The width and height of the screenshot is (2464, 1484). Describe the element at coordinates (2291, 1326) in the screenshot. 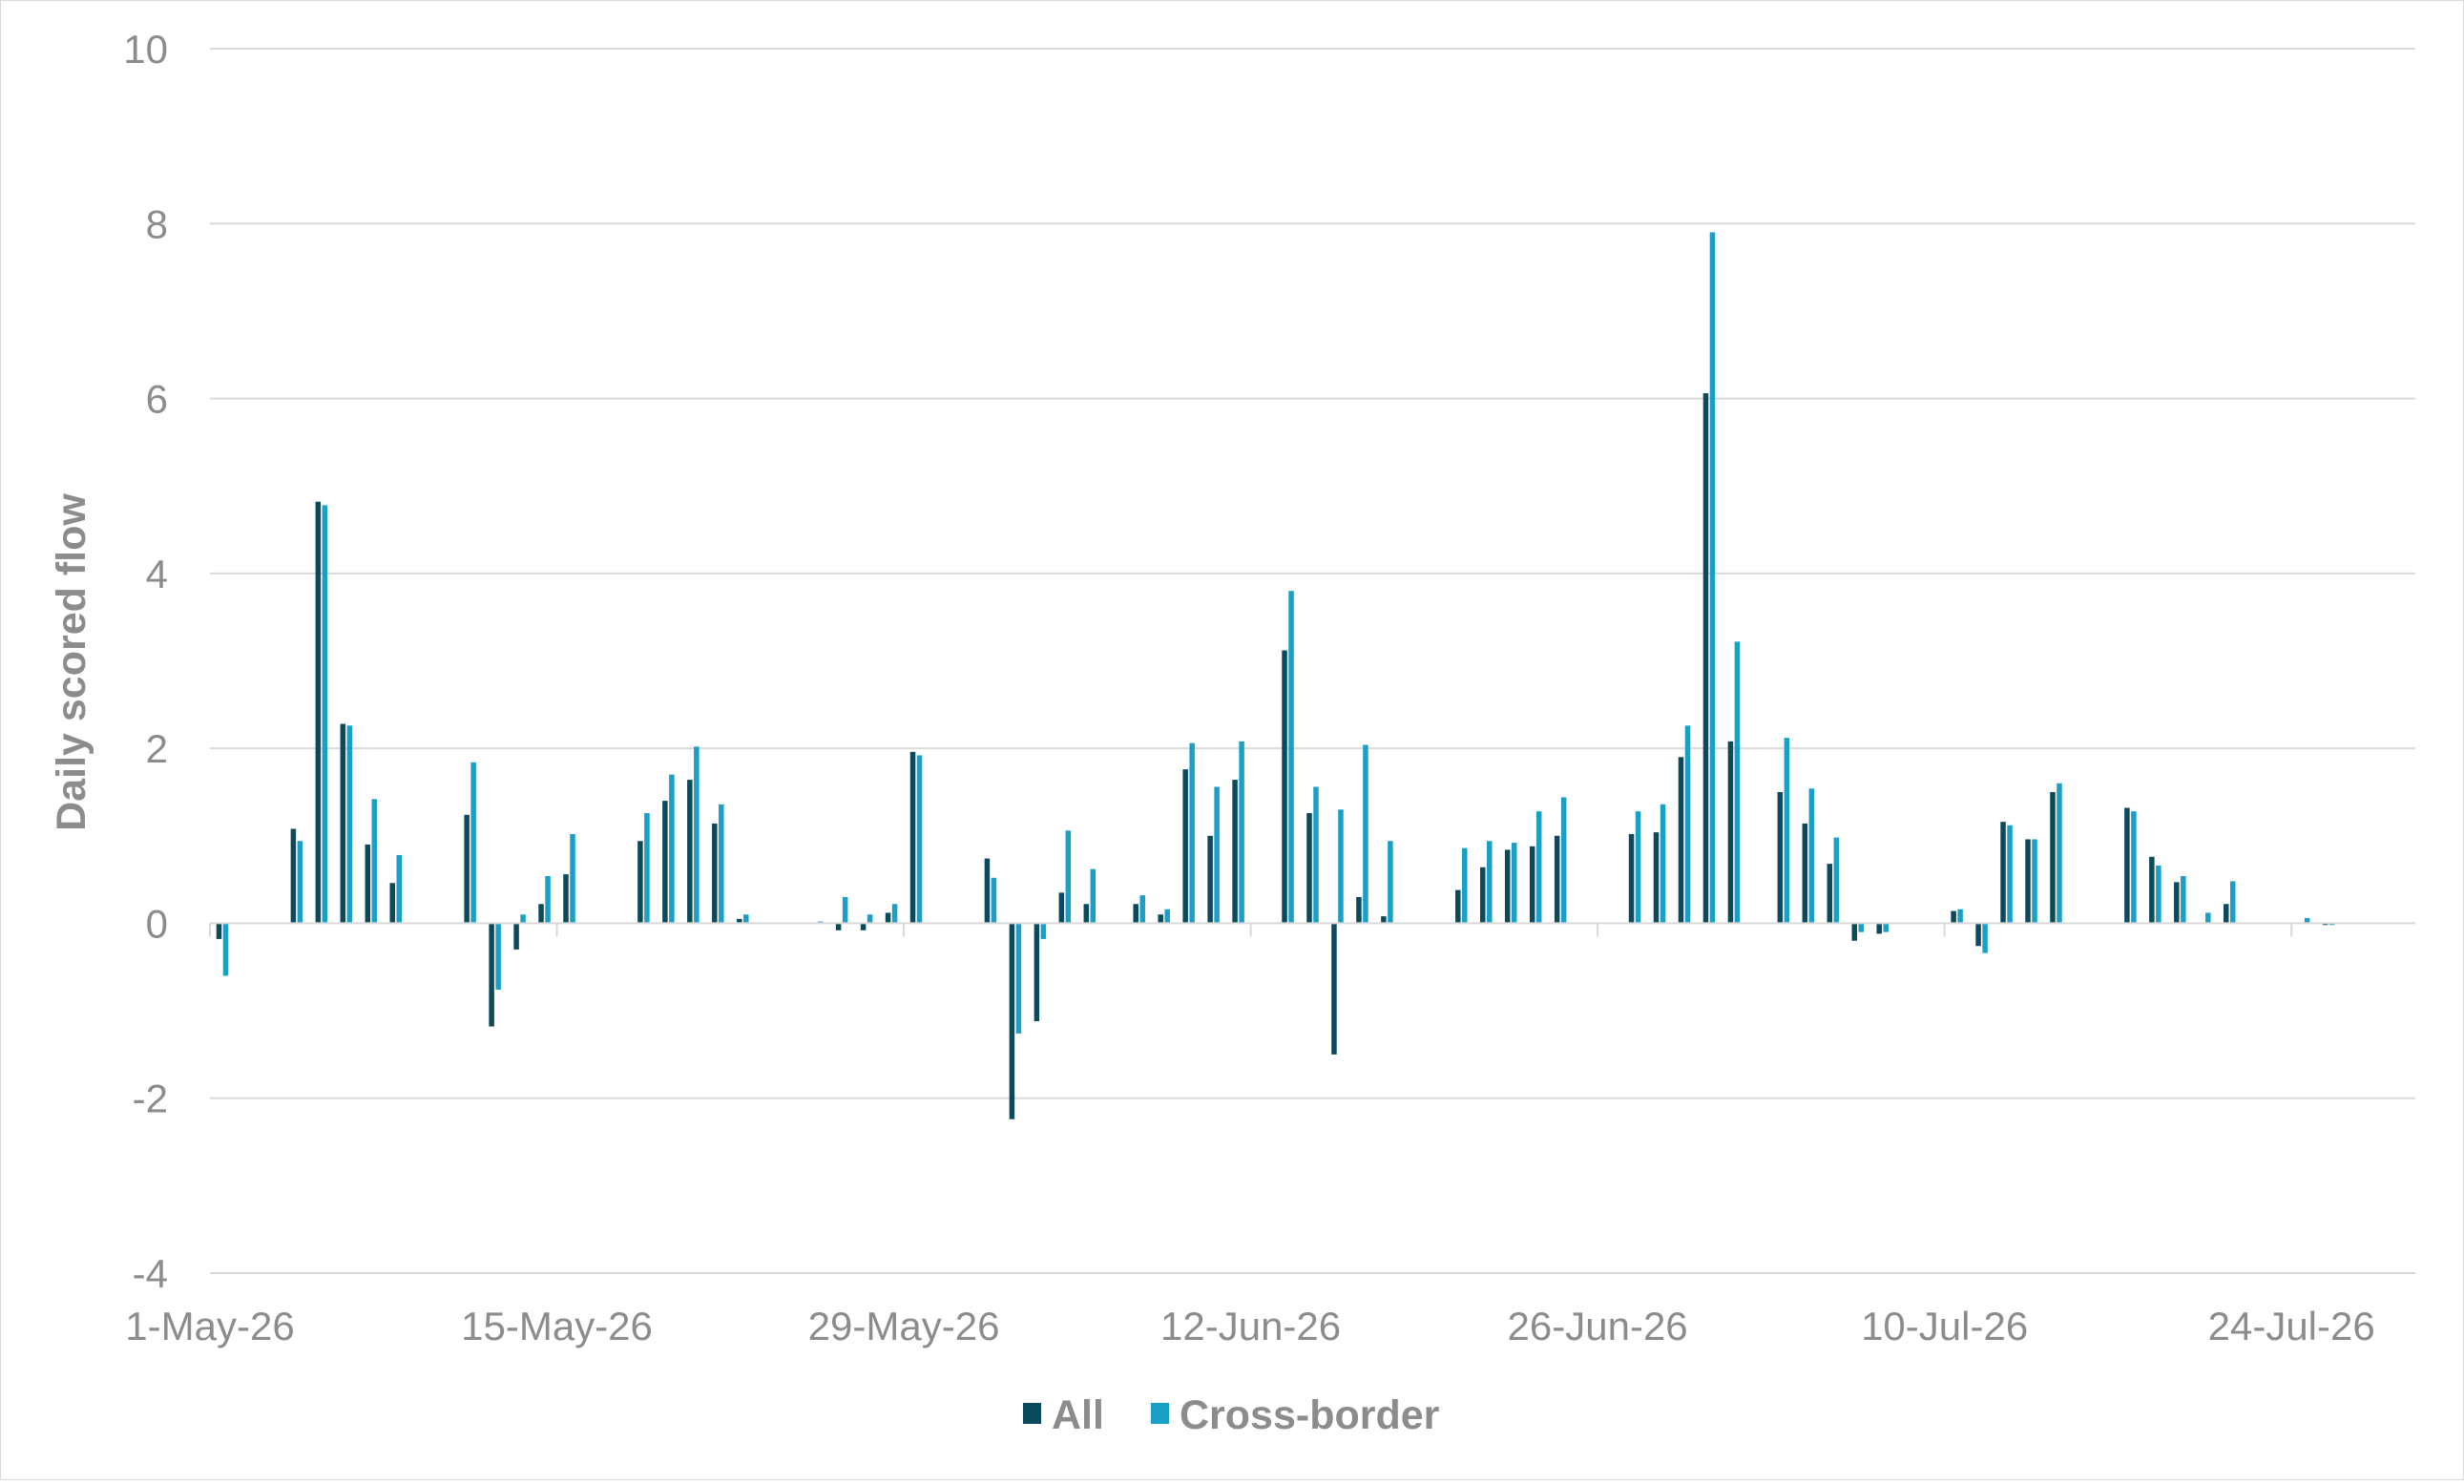

I see `x-tick-label: 24-Jul-26` at that location.